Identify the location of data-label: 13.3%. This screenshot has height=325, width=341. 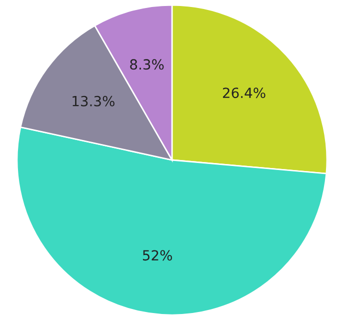
(93, 101).